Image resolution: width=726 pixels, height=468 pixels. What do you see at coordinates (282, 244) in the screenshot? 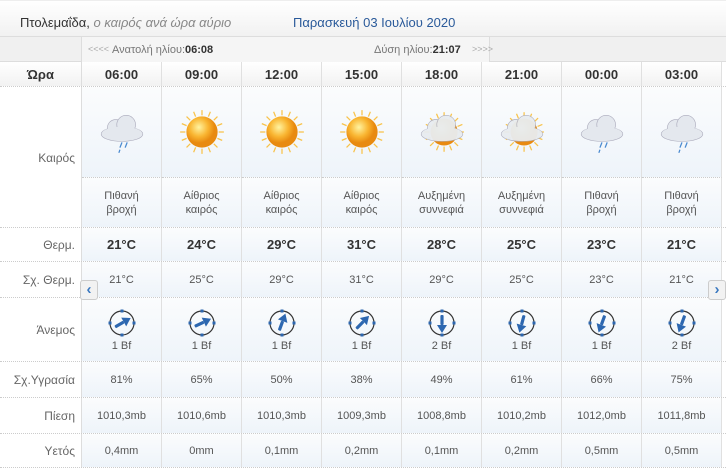
I see `cell-temp: 29°C` at bounding box center [282, 244].